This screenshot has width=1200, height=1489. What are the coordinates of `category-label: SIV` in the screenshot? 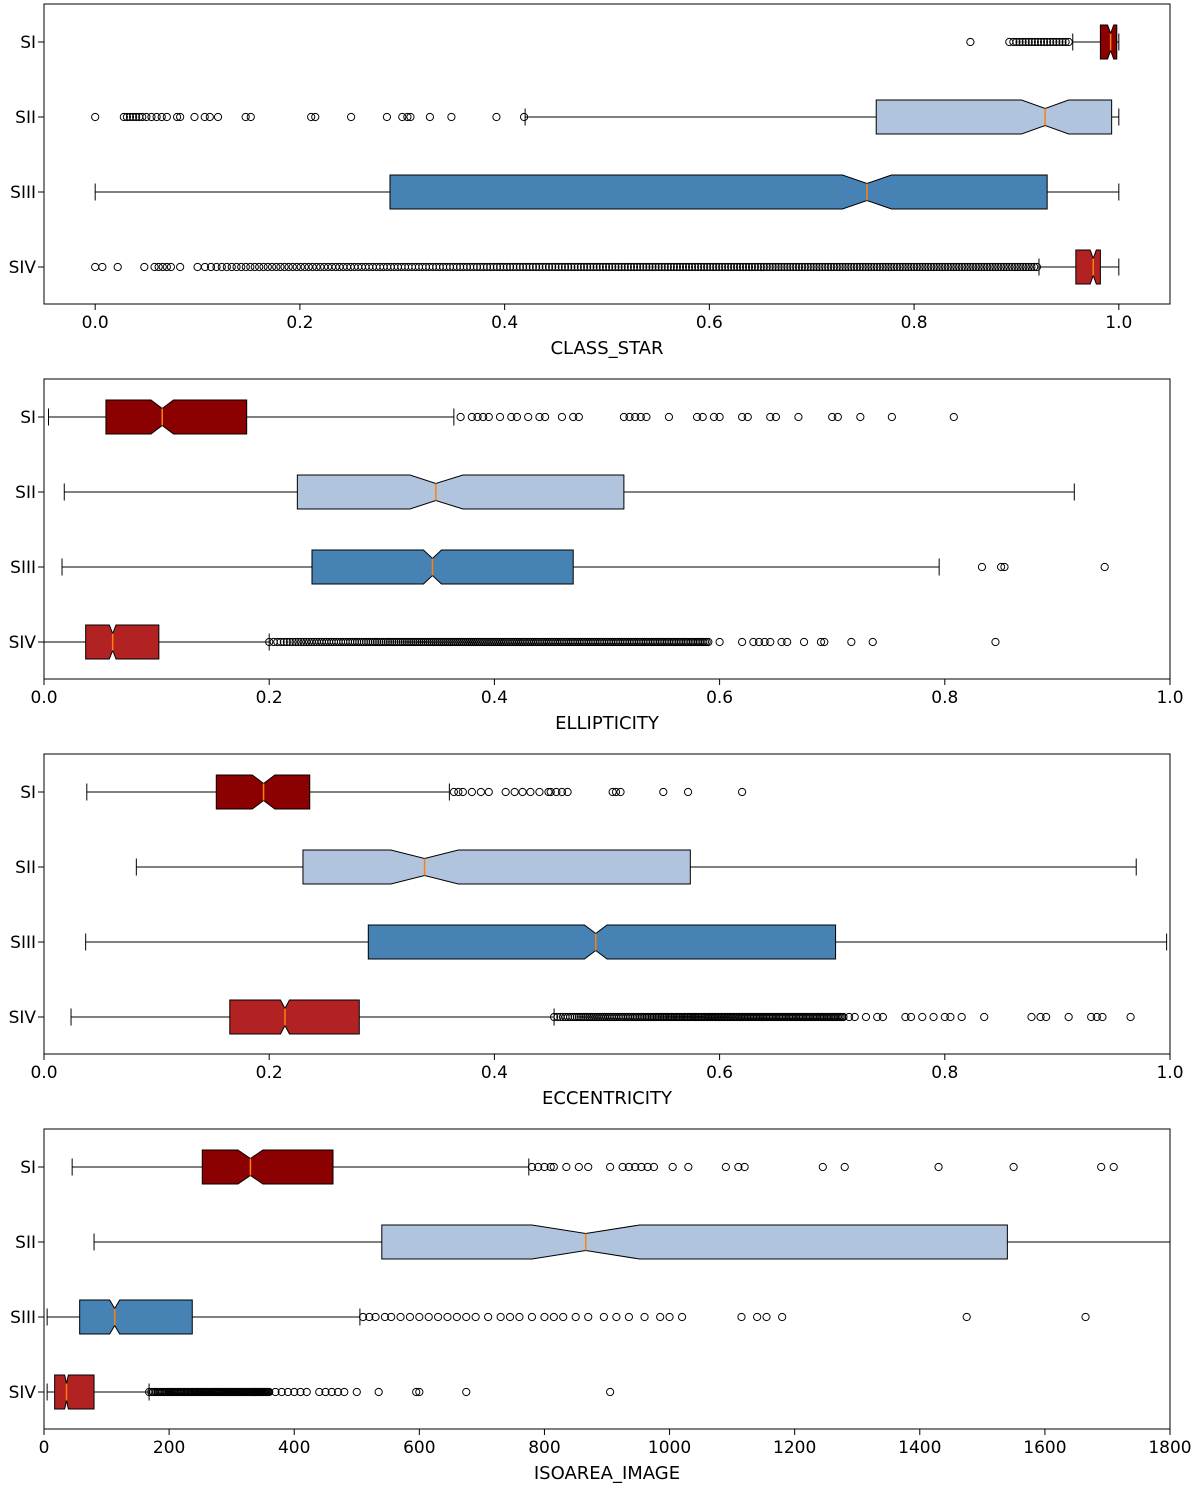 It's located at (23, 1393).